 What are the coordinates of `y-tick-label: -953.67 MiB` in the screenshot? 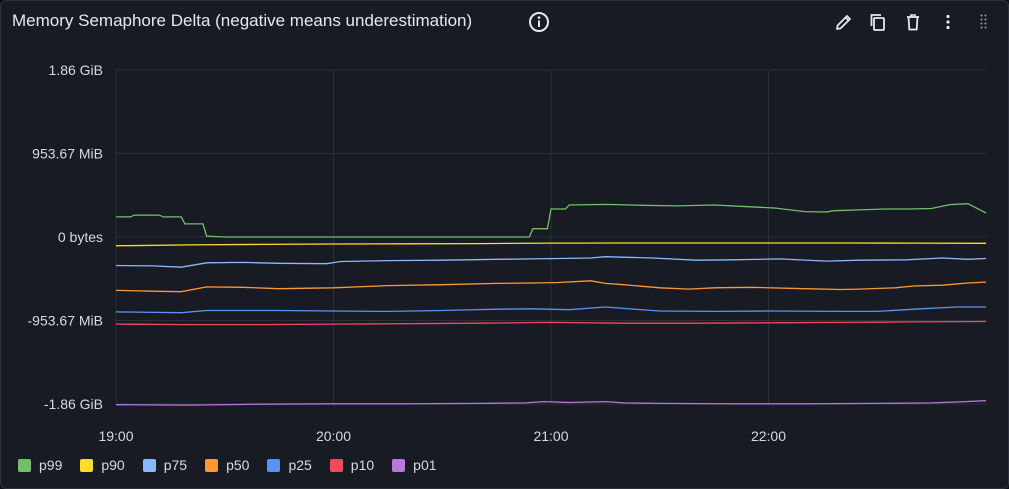 It's located at (65, 320).